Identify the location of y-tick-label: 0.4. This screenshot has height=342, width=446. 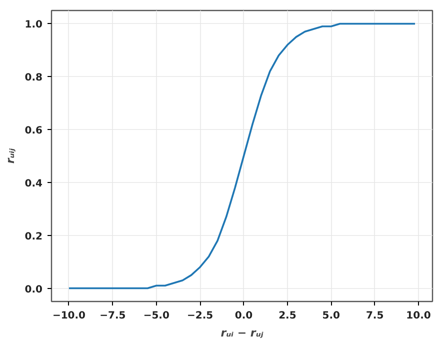
(33, 184).